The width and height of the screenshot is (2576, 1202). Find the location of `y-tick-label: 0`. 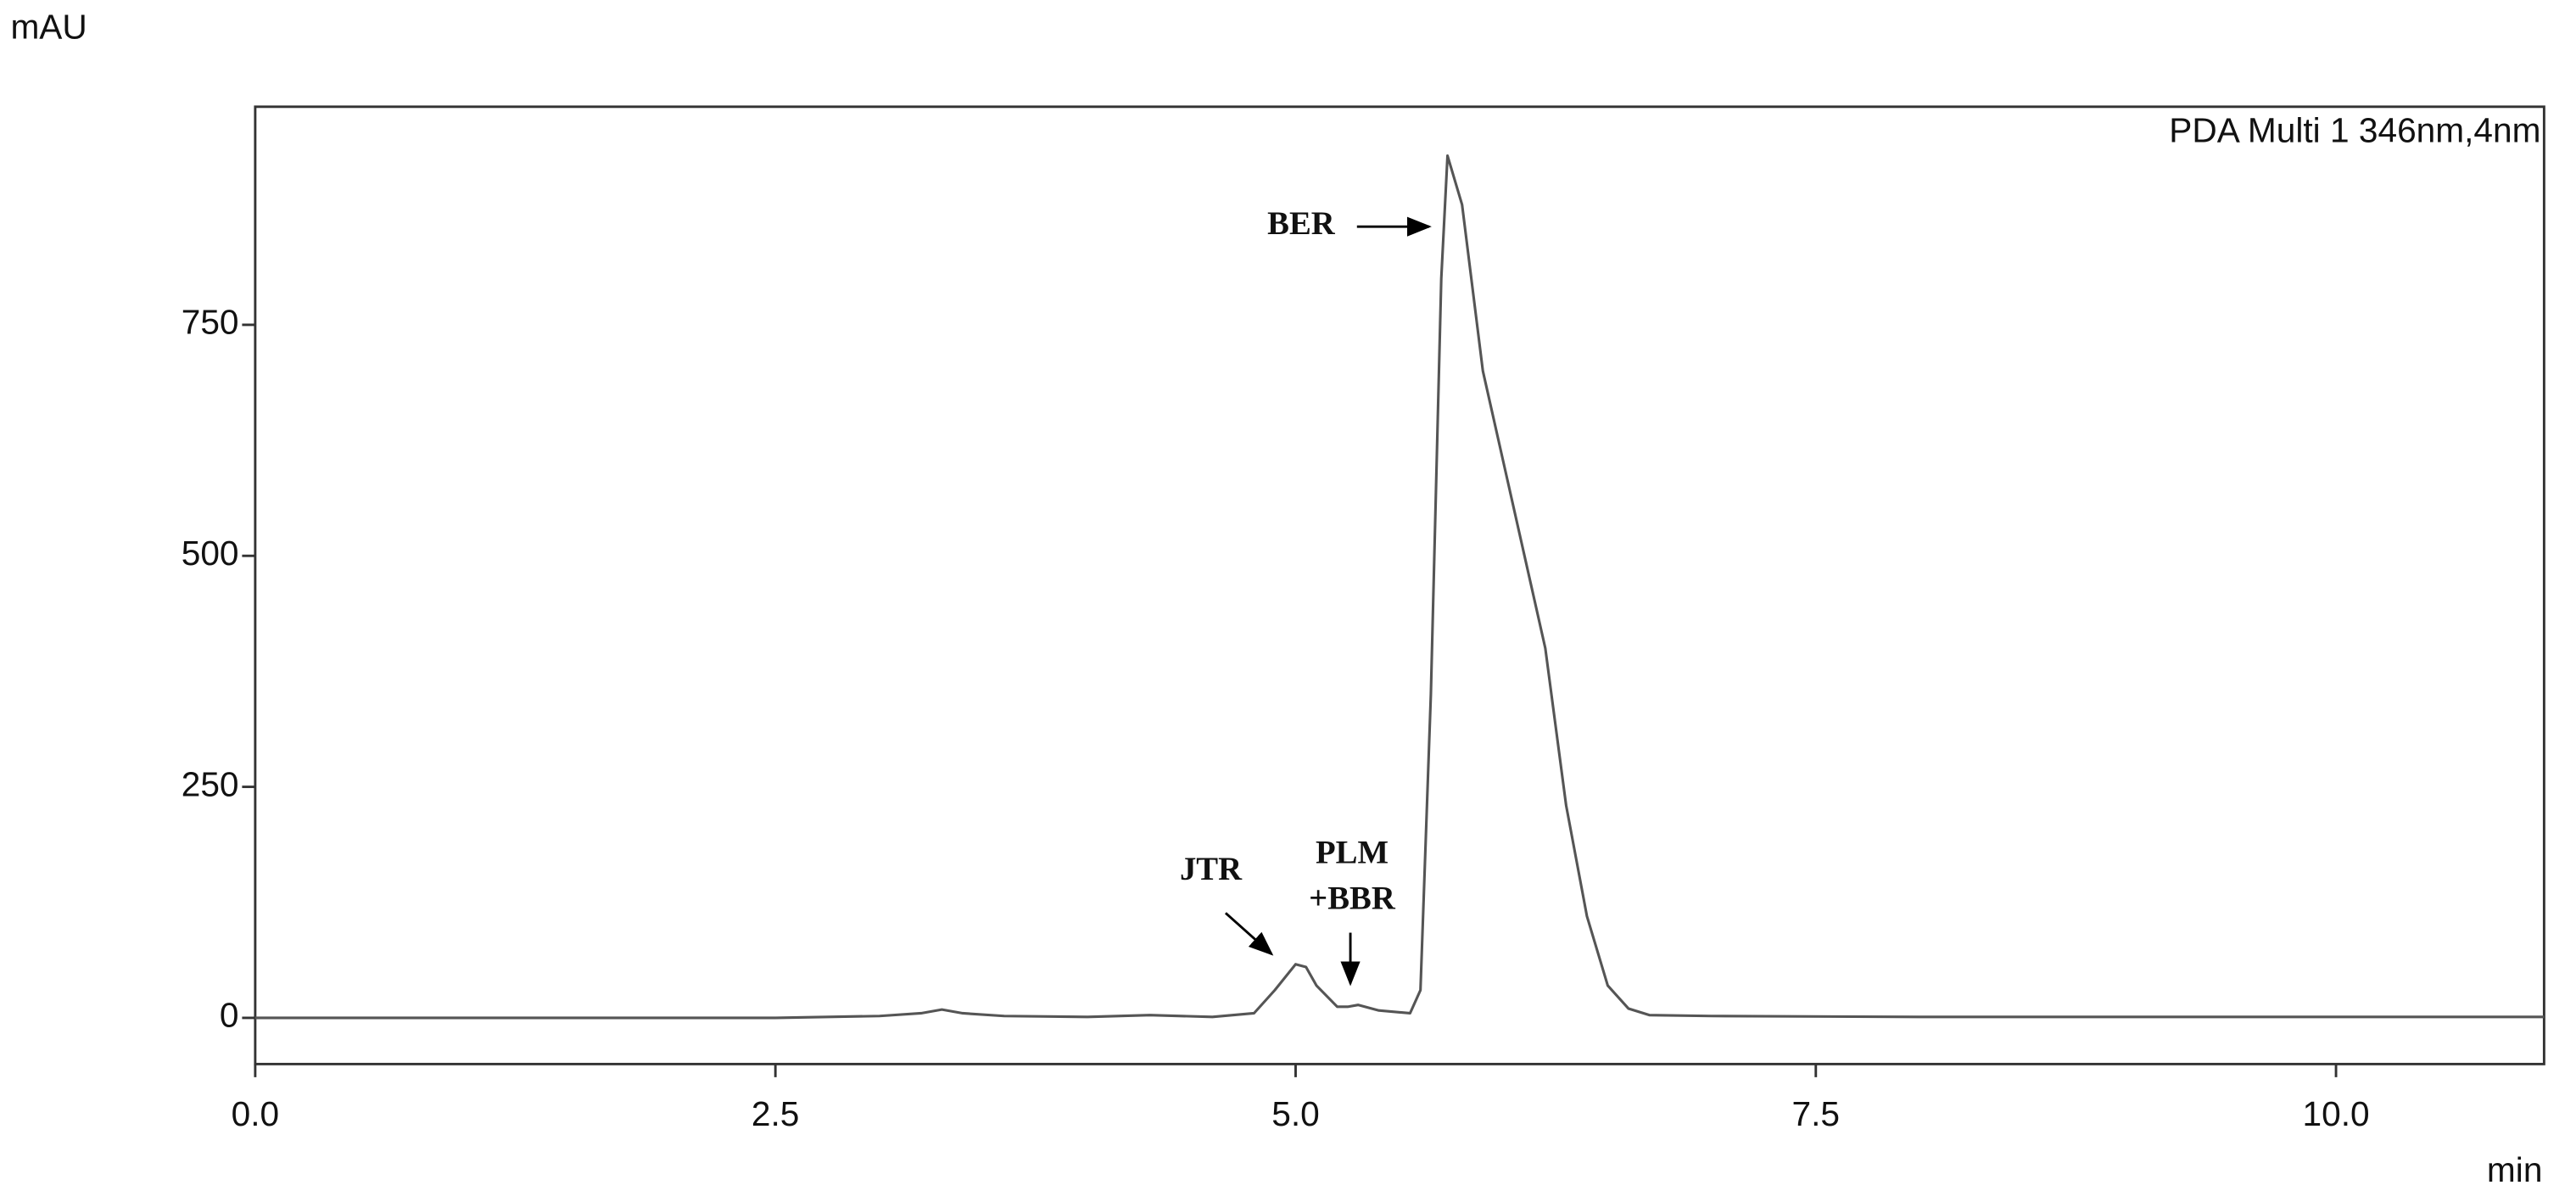

y-tick-label: 0 is located at coordinates (229, 1015).